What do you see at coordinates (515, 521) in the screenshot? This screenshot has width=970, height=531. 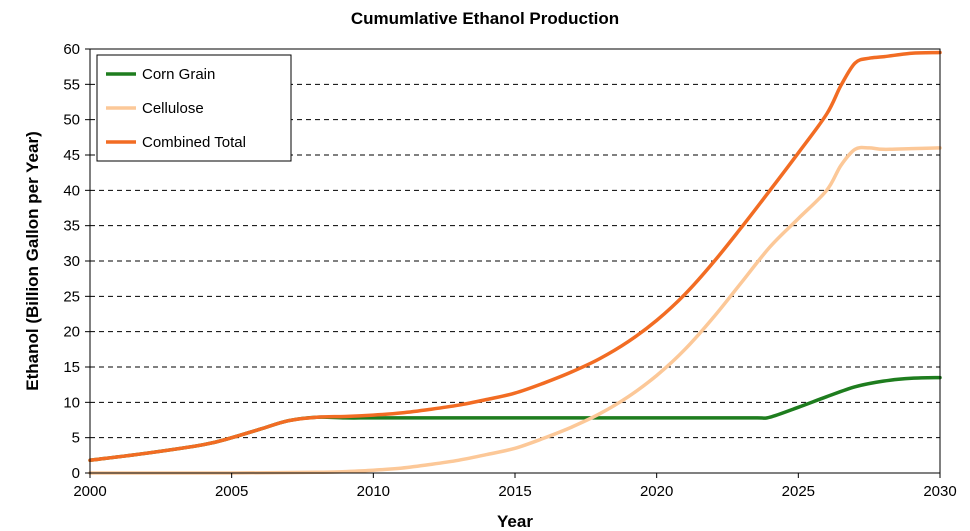 I see `x-axis-title: Year` at bounding box center [515, 521].